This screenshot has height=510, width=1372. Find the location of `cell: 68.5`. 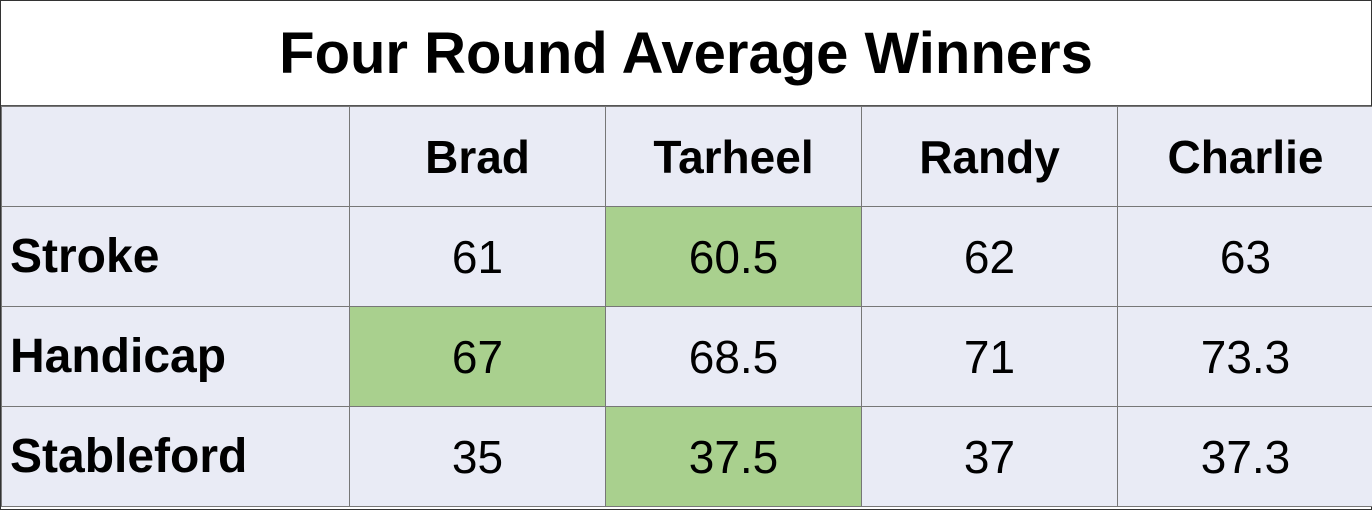

cell: 68.5 is located at coordinates (733, 356).